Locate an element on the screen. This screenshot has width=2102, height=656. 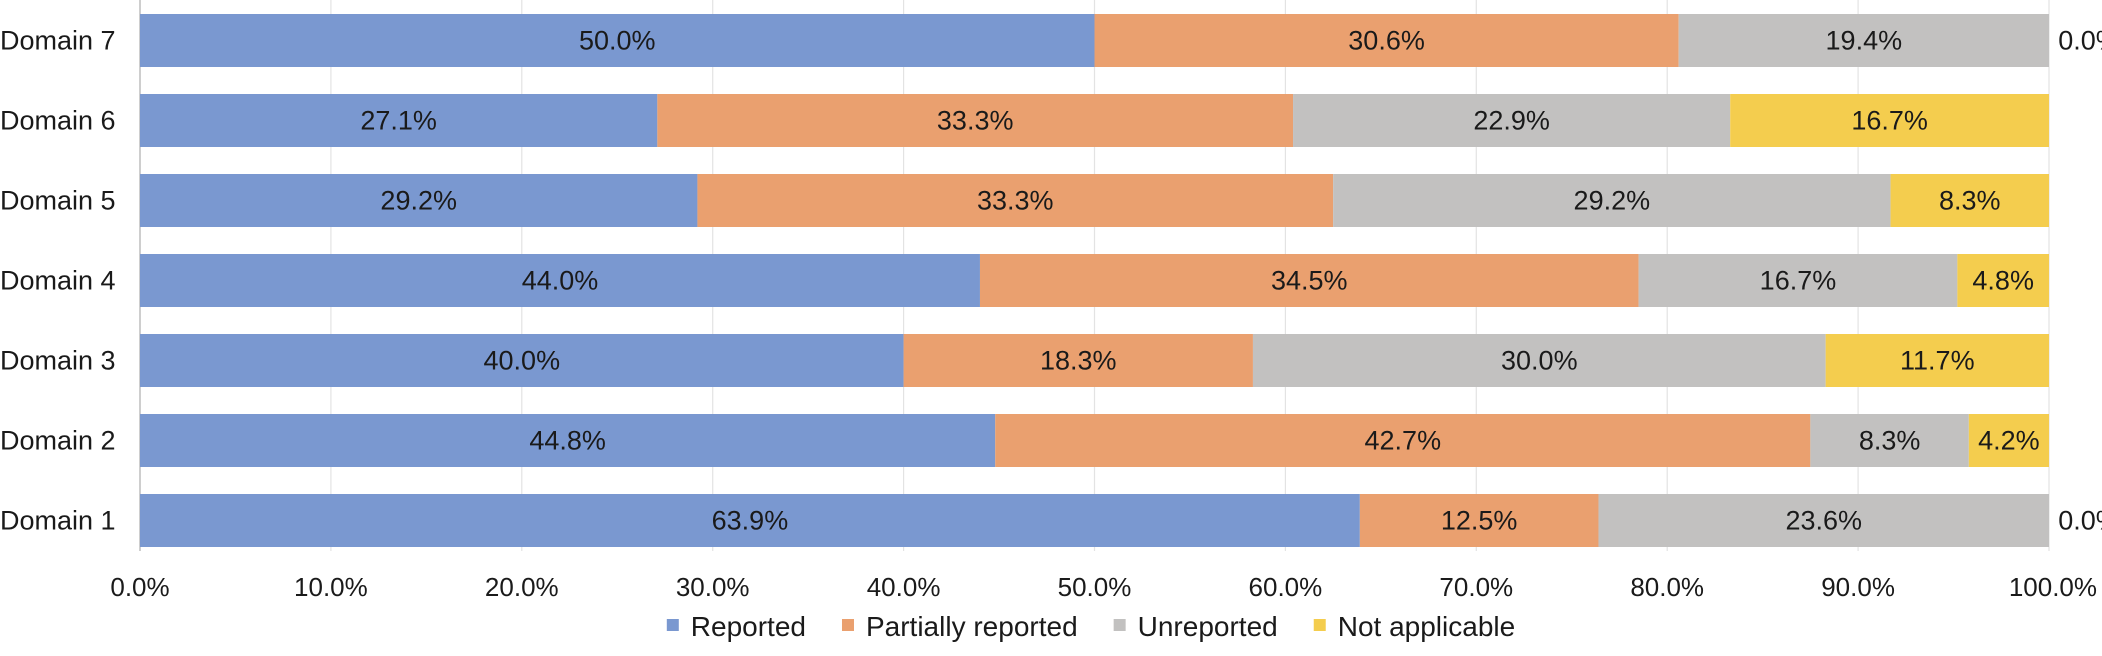
data-label: 30.6% is located at coordinates (1386, 41).